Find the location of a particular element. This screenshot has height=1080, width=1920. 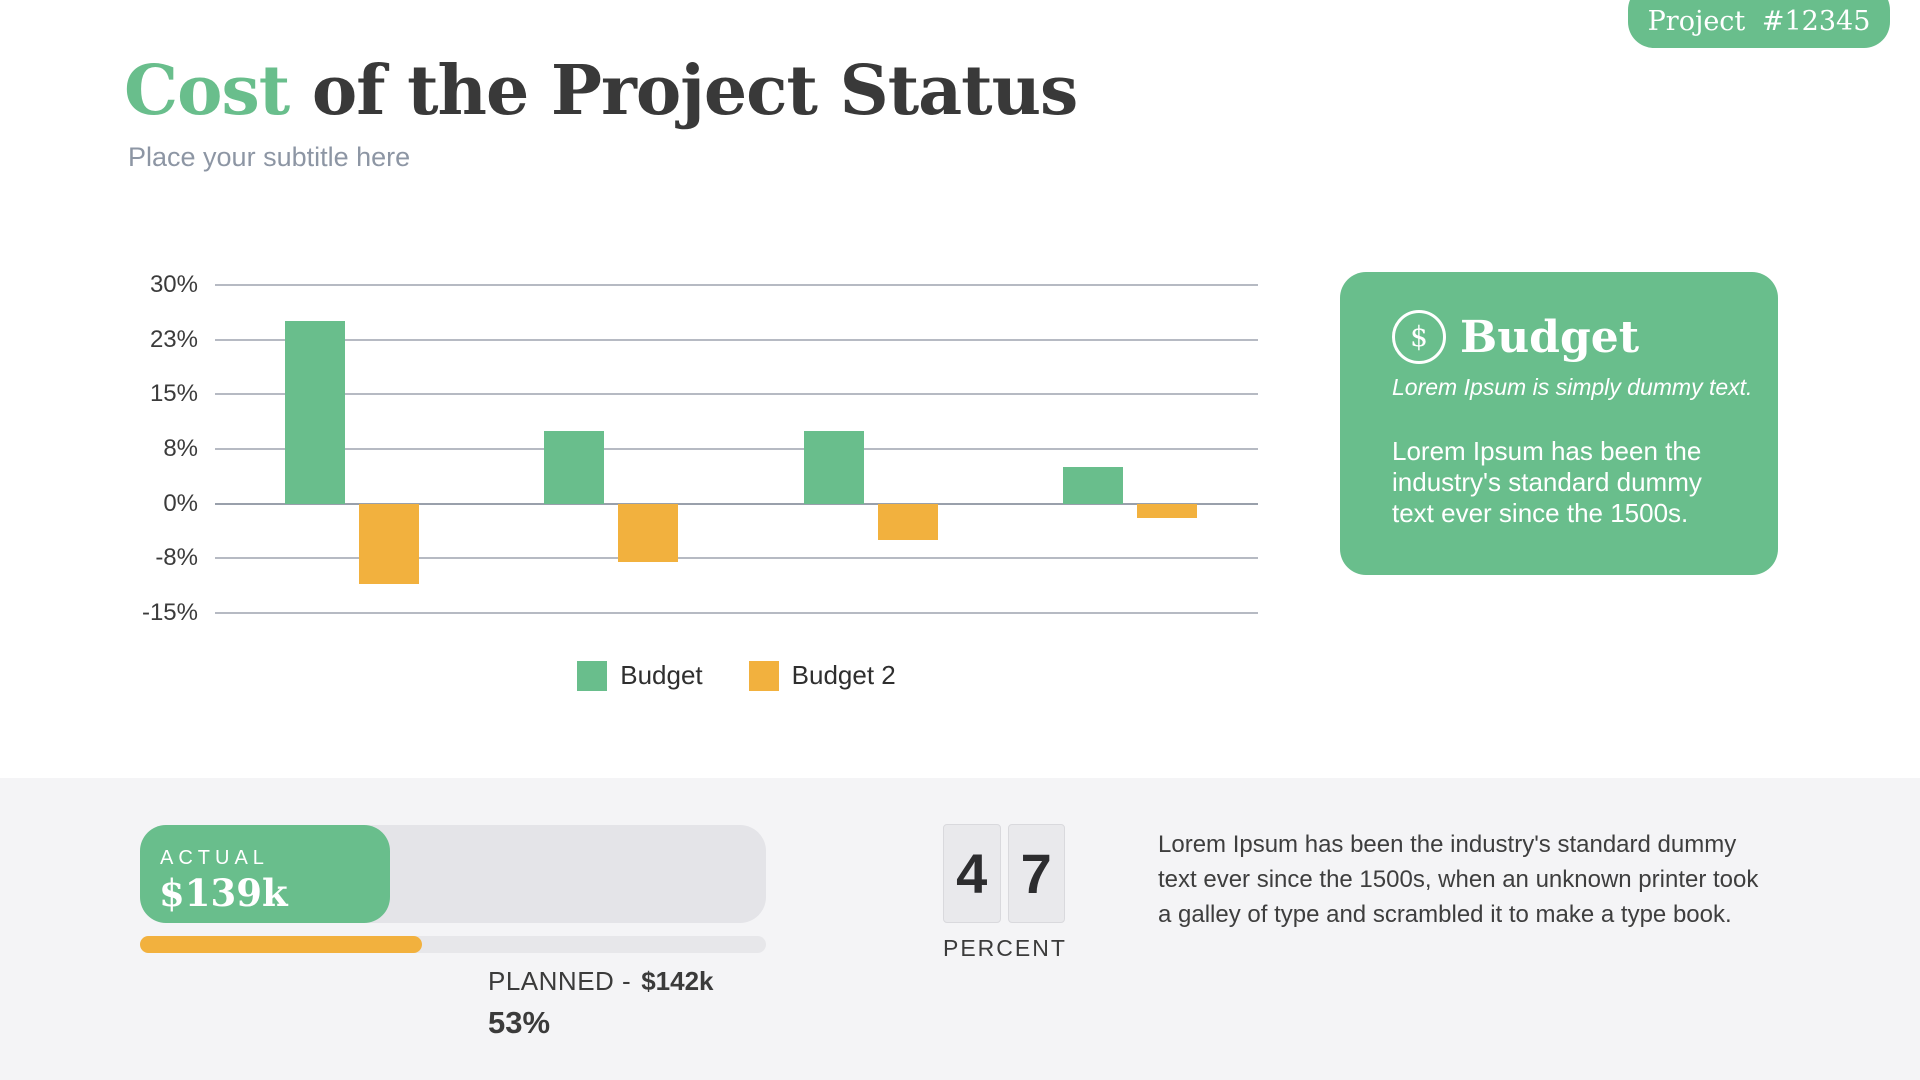

bar-budget-group2 is located at coordinates (574, 467).